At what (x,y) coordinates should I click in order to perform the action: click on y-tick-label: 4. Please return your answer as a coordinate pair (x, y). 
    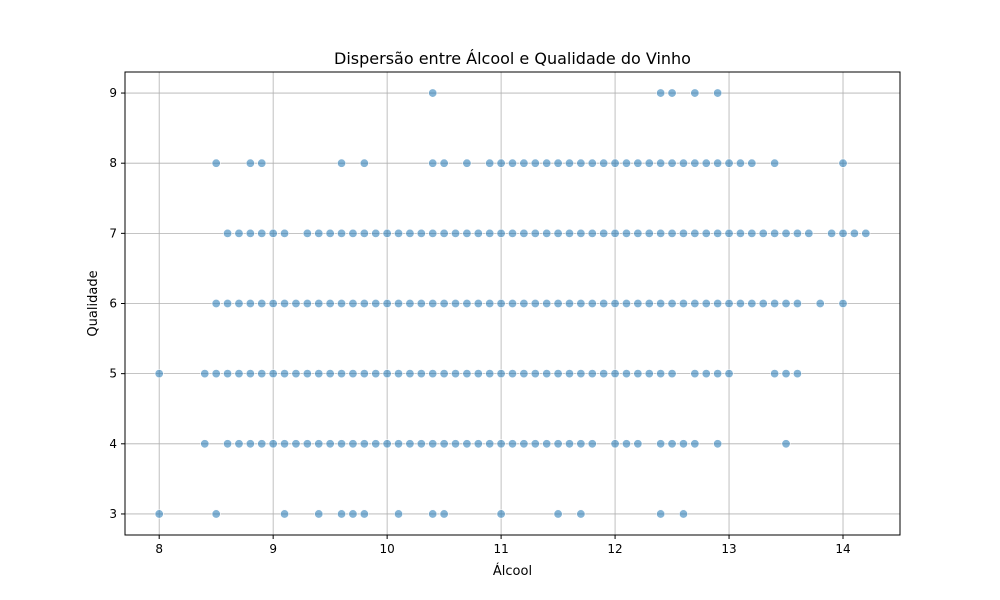
    Looking at the image, I should click on (113, 444).